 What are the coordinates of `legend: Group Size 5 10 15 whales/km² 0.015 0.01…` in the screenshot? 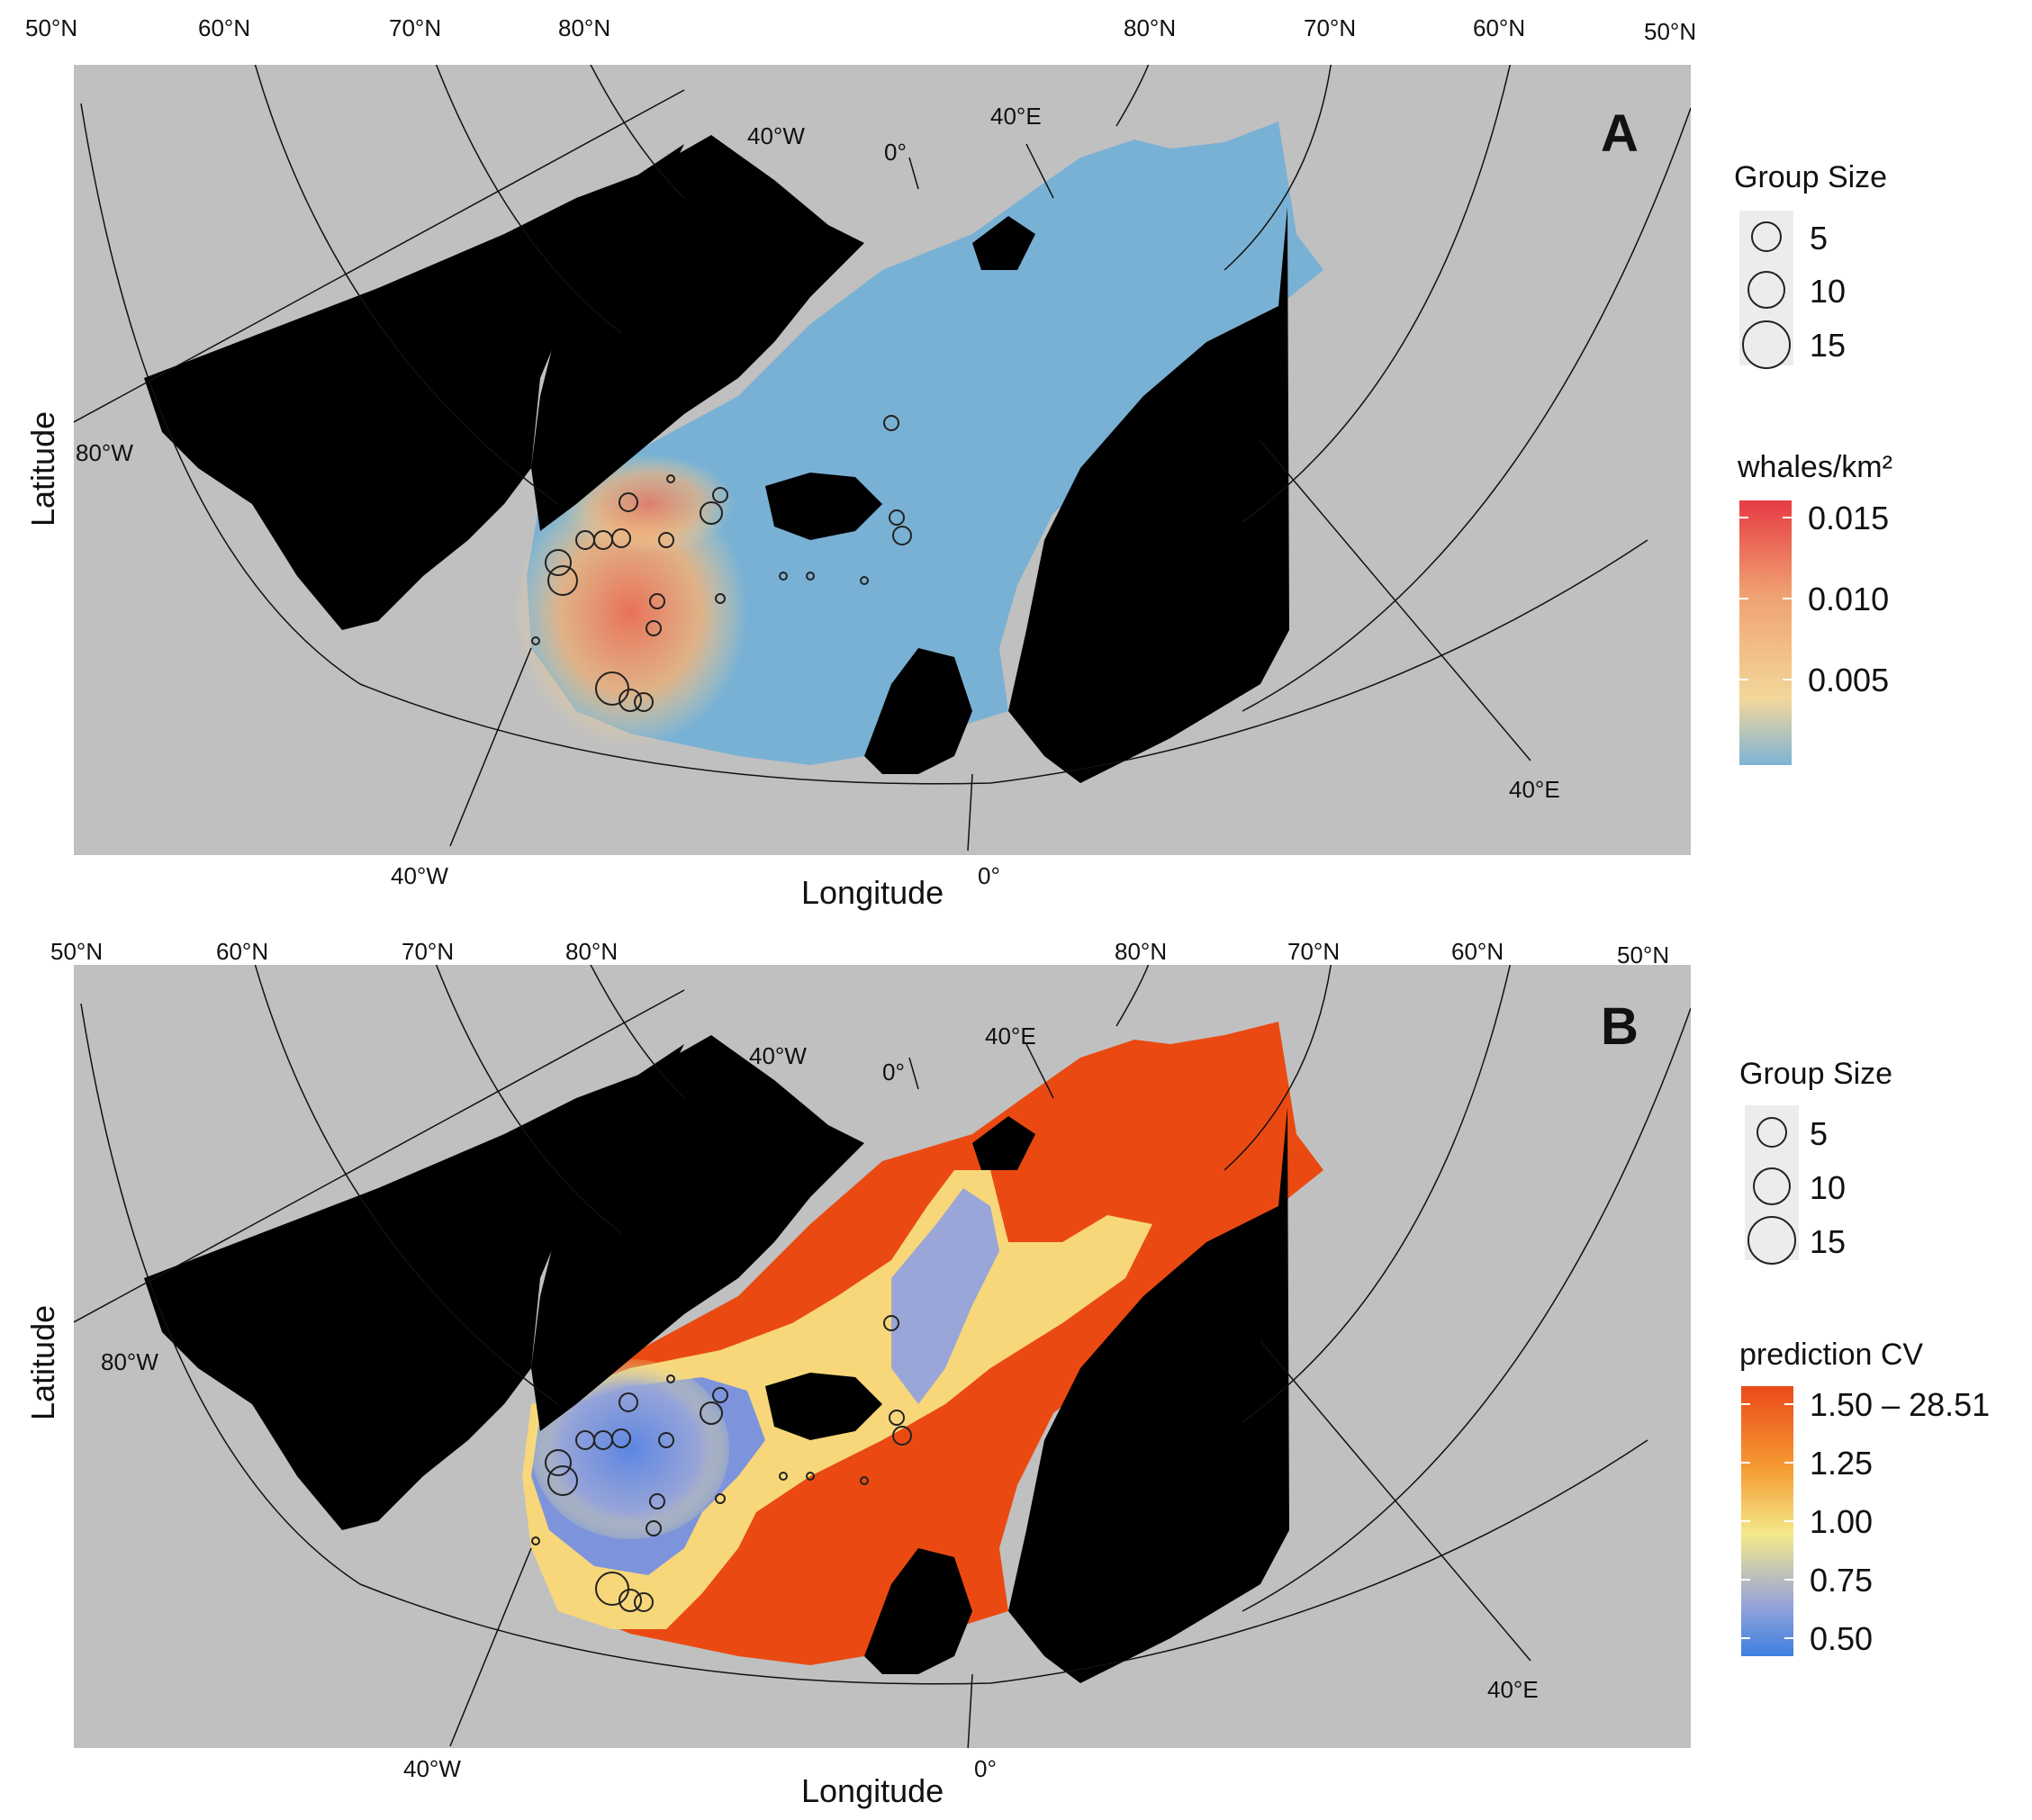 It's located at (1813, 462).